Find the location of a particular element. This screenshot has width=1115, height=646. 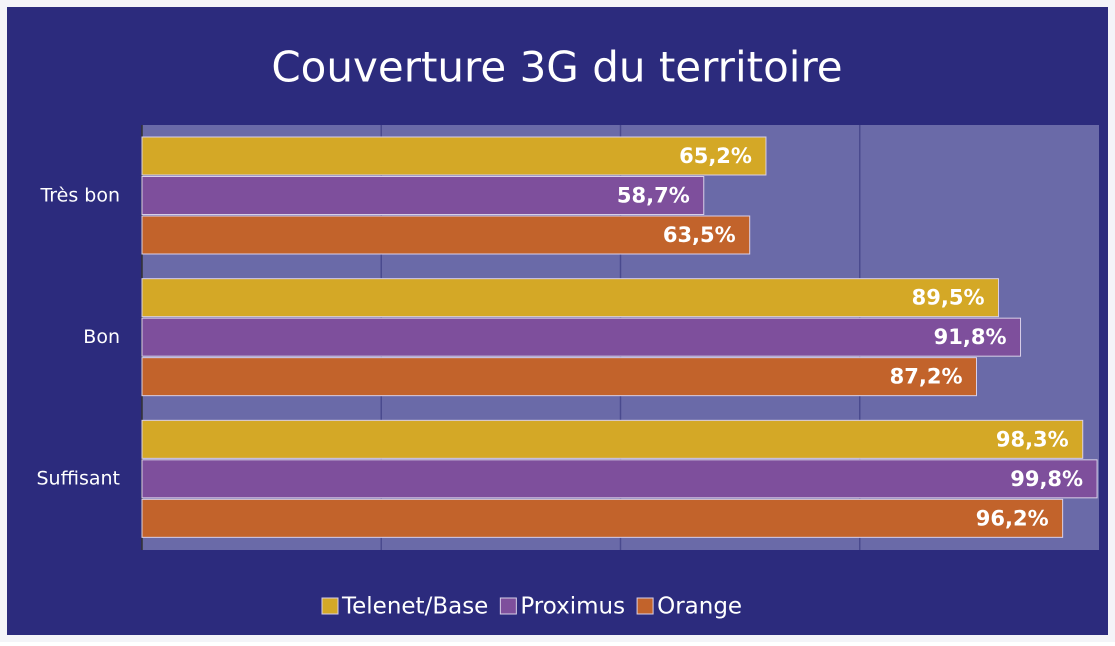

y-tick-label: Suffisant is located at coordinates (78, 479).